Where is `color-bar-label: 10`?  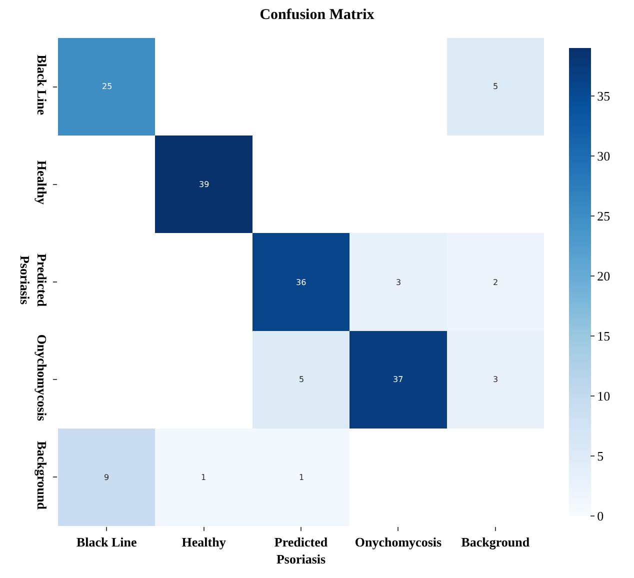
color-bar-label: 10 is located at coordinates (603, 396).